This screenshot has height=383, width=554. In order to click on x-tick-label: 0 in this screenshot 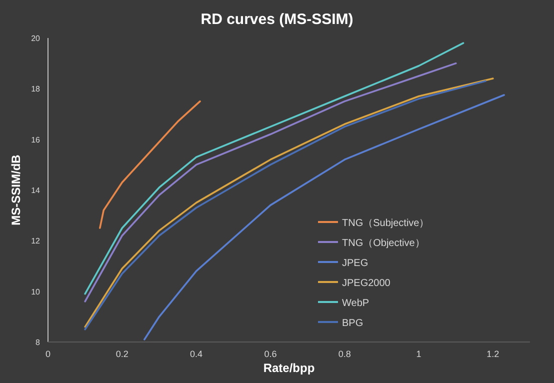, I will do `click(48, 354)`.